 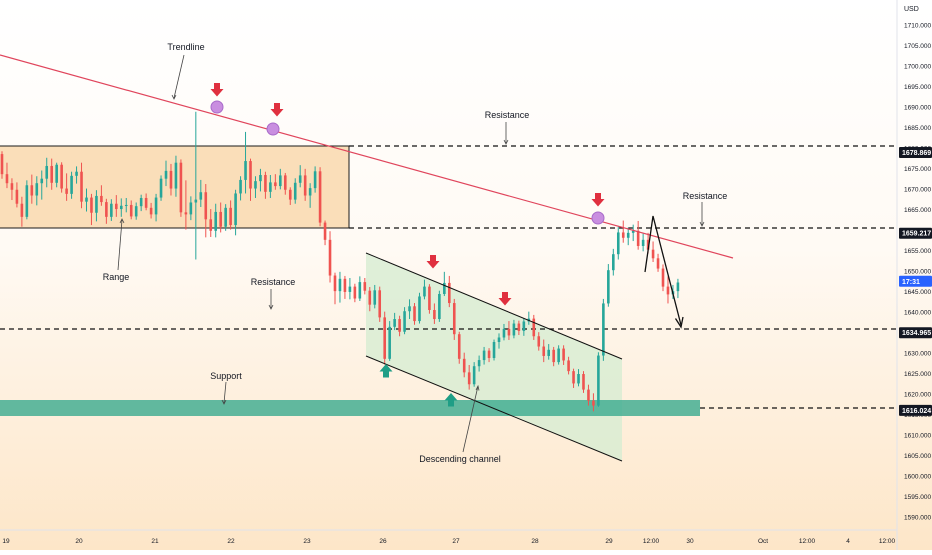 What do you see at coordinates (917, 128) in the screenshot?
I see `price-tick-label: 1685.000` at bounding box center [917, 128].